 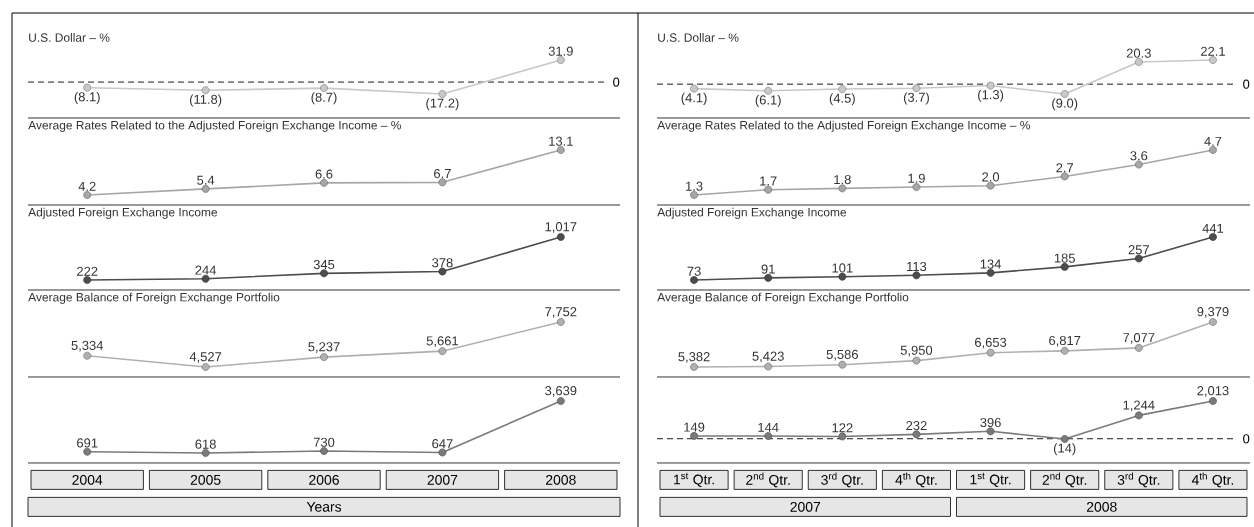 What do you see at coordinates (324, 347) in the screenshot?
I see `data-label: 5,237` at bounding box center [324, 347].